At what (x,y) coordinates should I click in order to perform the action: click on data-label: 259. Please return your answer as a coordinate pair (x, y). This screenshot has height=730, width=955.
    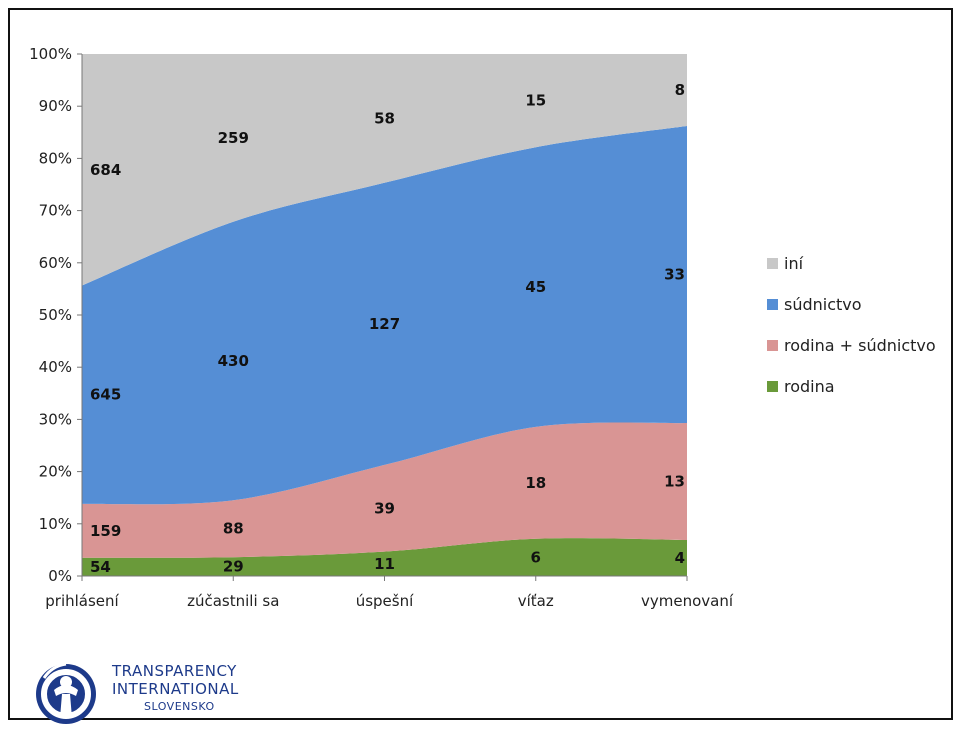
    Looking at the image, I should click on (233, 138).